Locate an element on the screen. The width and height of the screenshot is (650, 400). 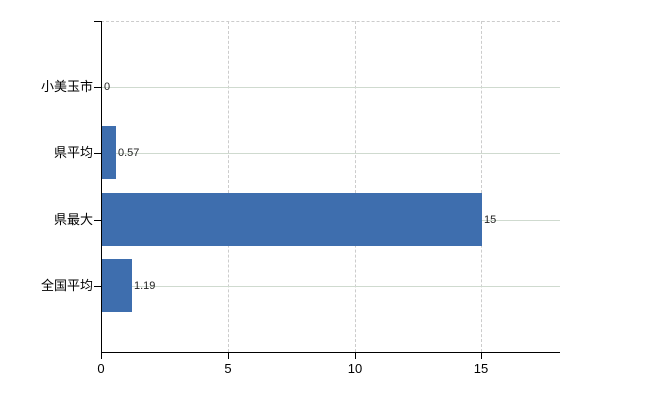
value-label: 1.19 is located at coordinates (145, 286).